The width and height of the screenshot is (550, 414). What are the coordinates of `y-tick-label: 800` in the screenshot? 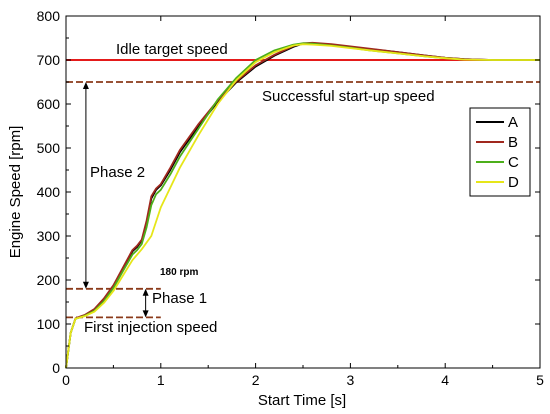 It's located at (49, 16).